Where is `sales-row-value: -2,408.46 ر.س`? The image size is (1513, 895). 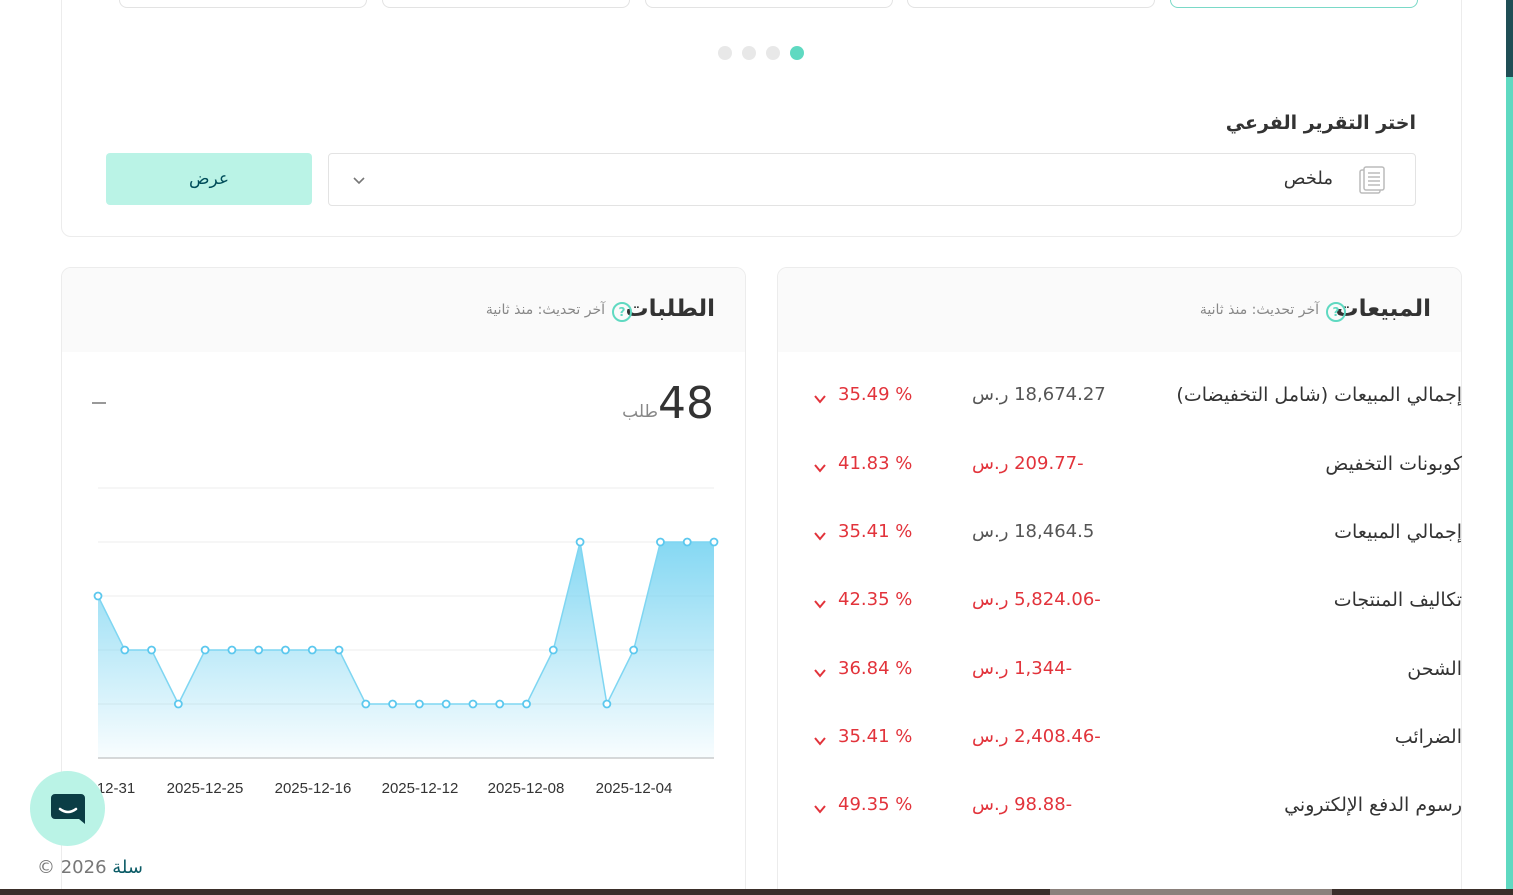
sales-row-value: -2,408.46 ر.س is located at coordinates (1036, 736).